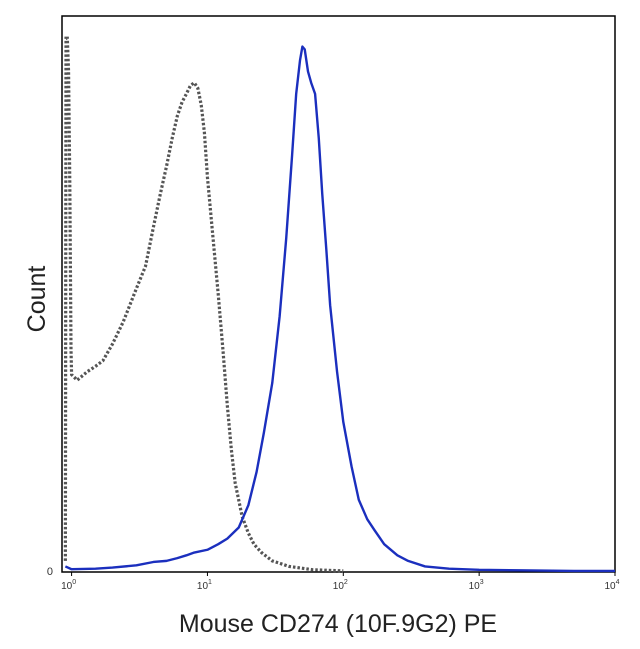 This screenshot has width=640, height=649. I want to click on x-tick-label-2: 10², so click(340, 585).